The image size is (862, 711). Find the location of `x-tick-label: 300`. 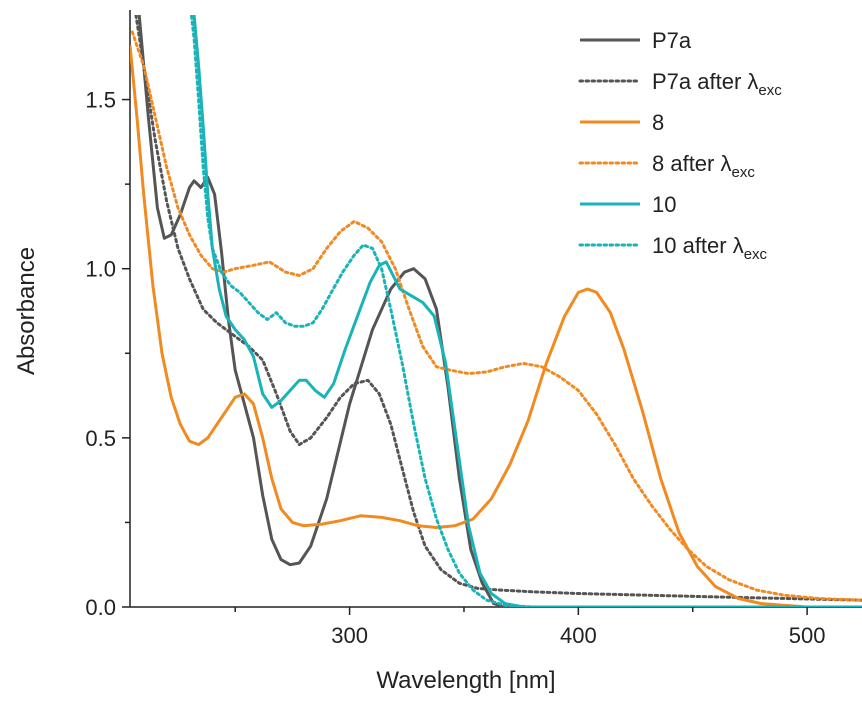

x-tick-label: 300 is located at coordinates (349, 635).